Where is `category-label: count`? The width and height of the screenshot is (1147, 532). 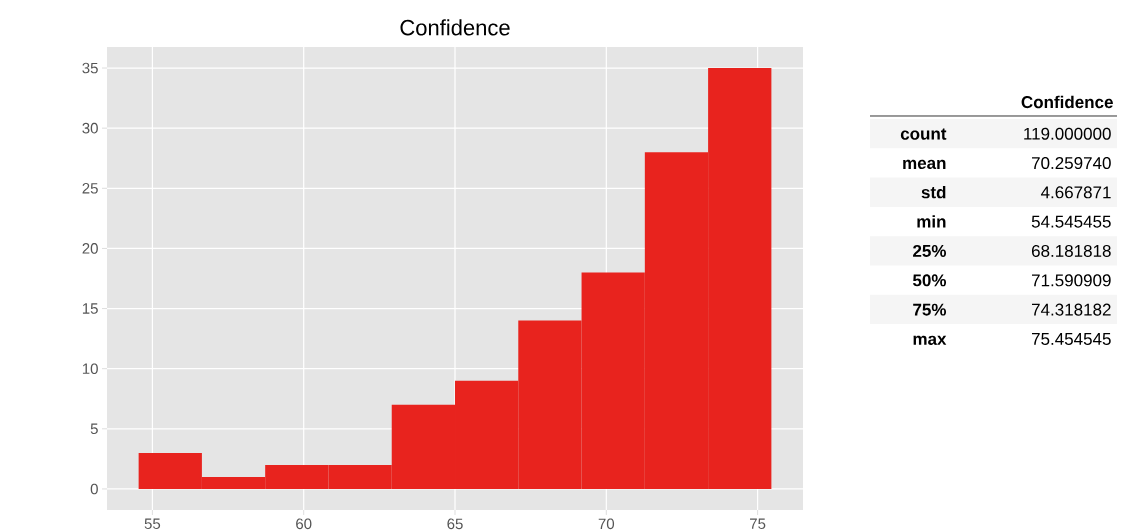 category-label: count is located at coordinates (923, 134).